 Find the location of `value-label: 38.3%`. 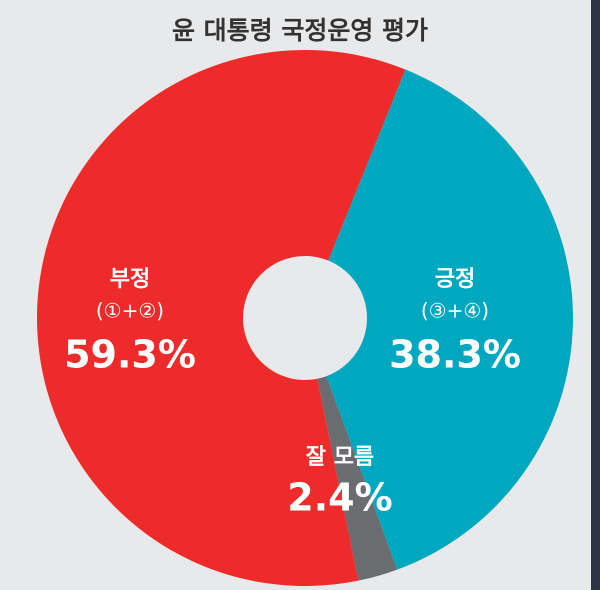

value-label: 38.3% is located at coordinates (455, 355).